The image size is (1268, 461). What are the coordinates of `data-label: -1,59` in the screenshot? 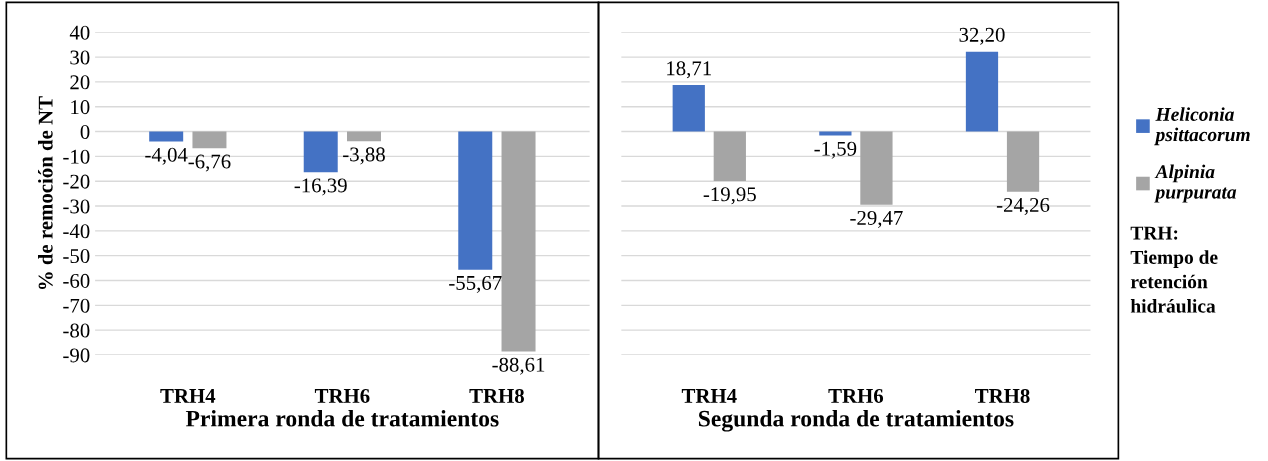 It's located at (835, 150).